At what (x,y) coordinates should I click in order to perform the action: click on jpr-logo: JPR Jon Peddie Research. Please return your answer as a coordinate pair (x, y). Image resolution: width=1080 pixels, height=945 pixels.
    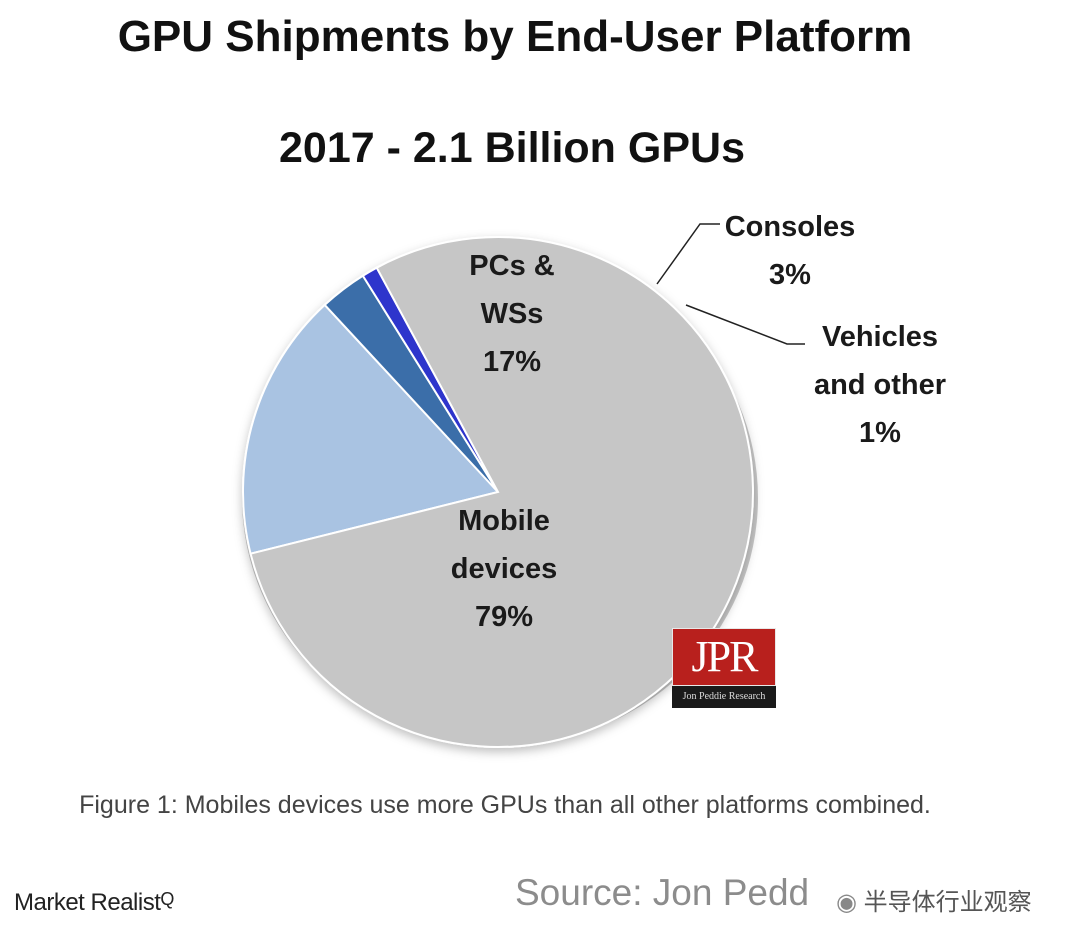
    Looking at the image, I should click on (724, 668).